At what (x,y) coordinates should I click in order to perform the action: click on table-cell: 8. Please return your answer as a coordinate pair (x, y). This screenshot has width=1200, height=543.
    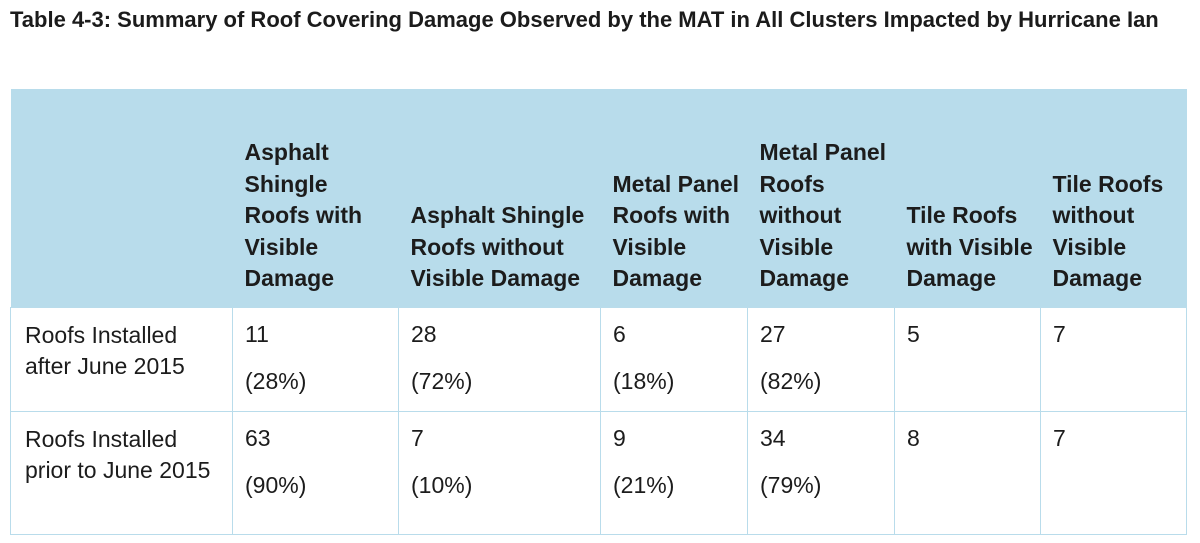
    Looking at the image, I should click on (967, 472).